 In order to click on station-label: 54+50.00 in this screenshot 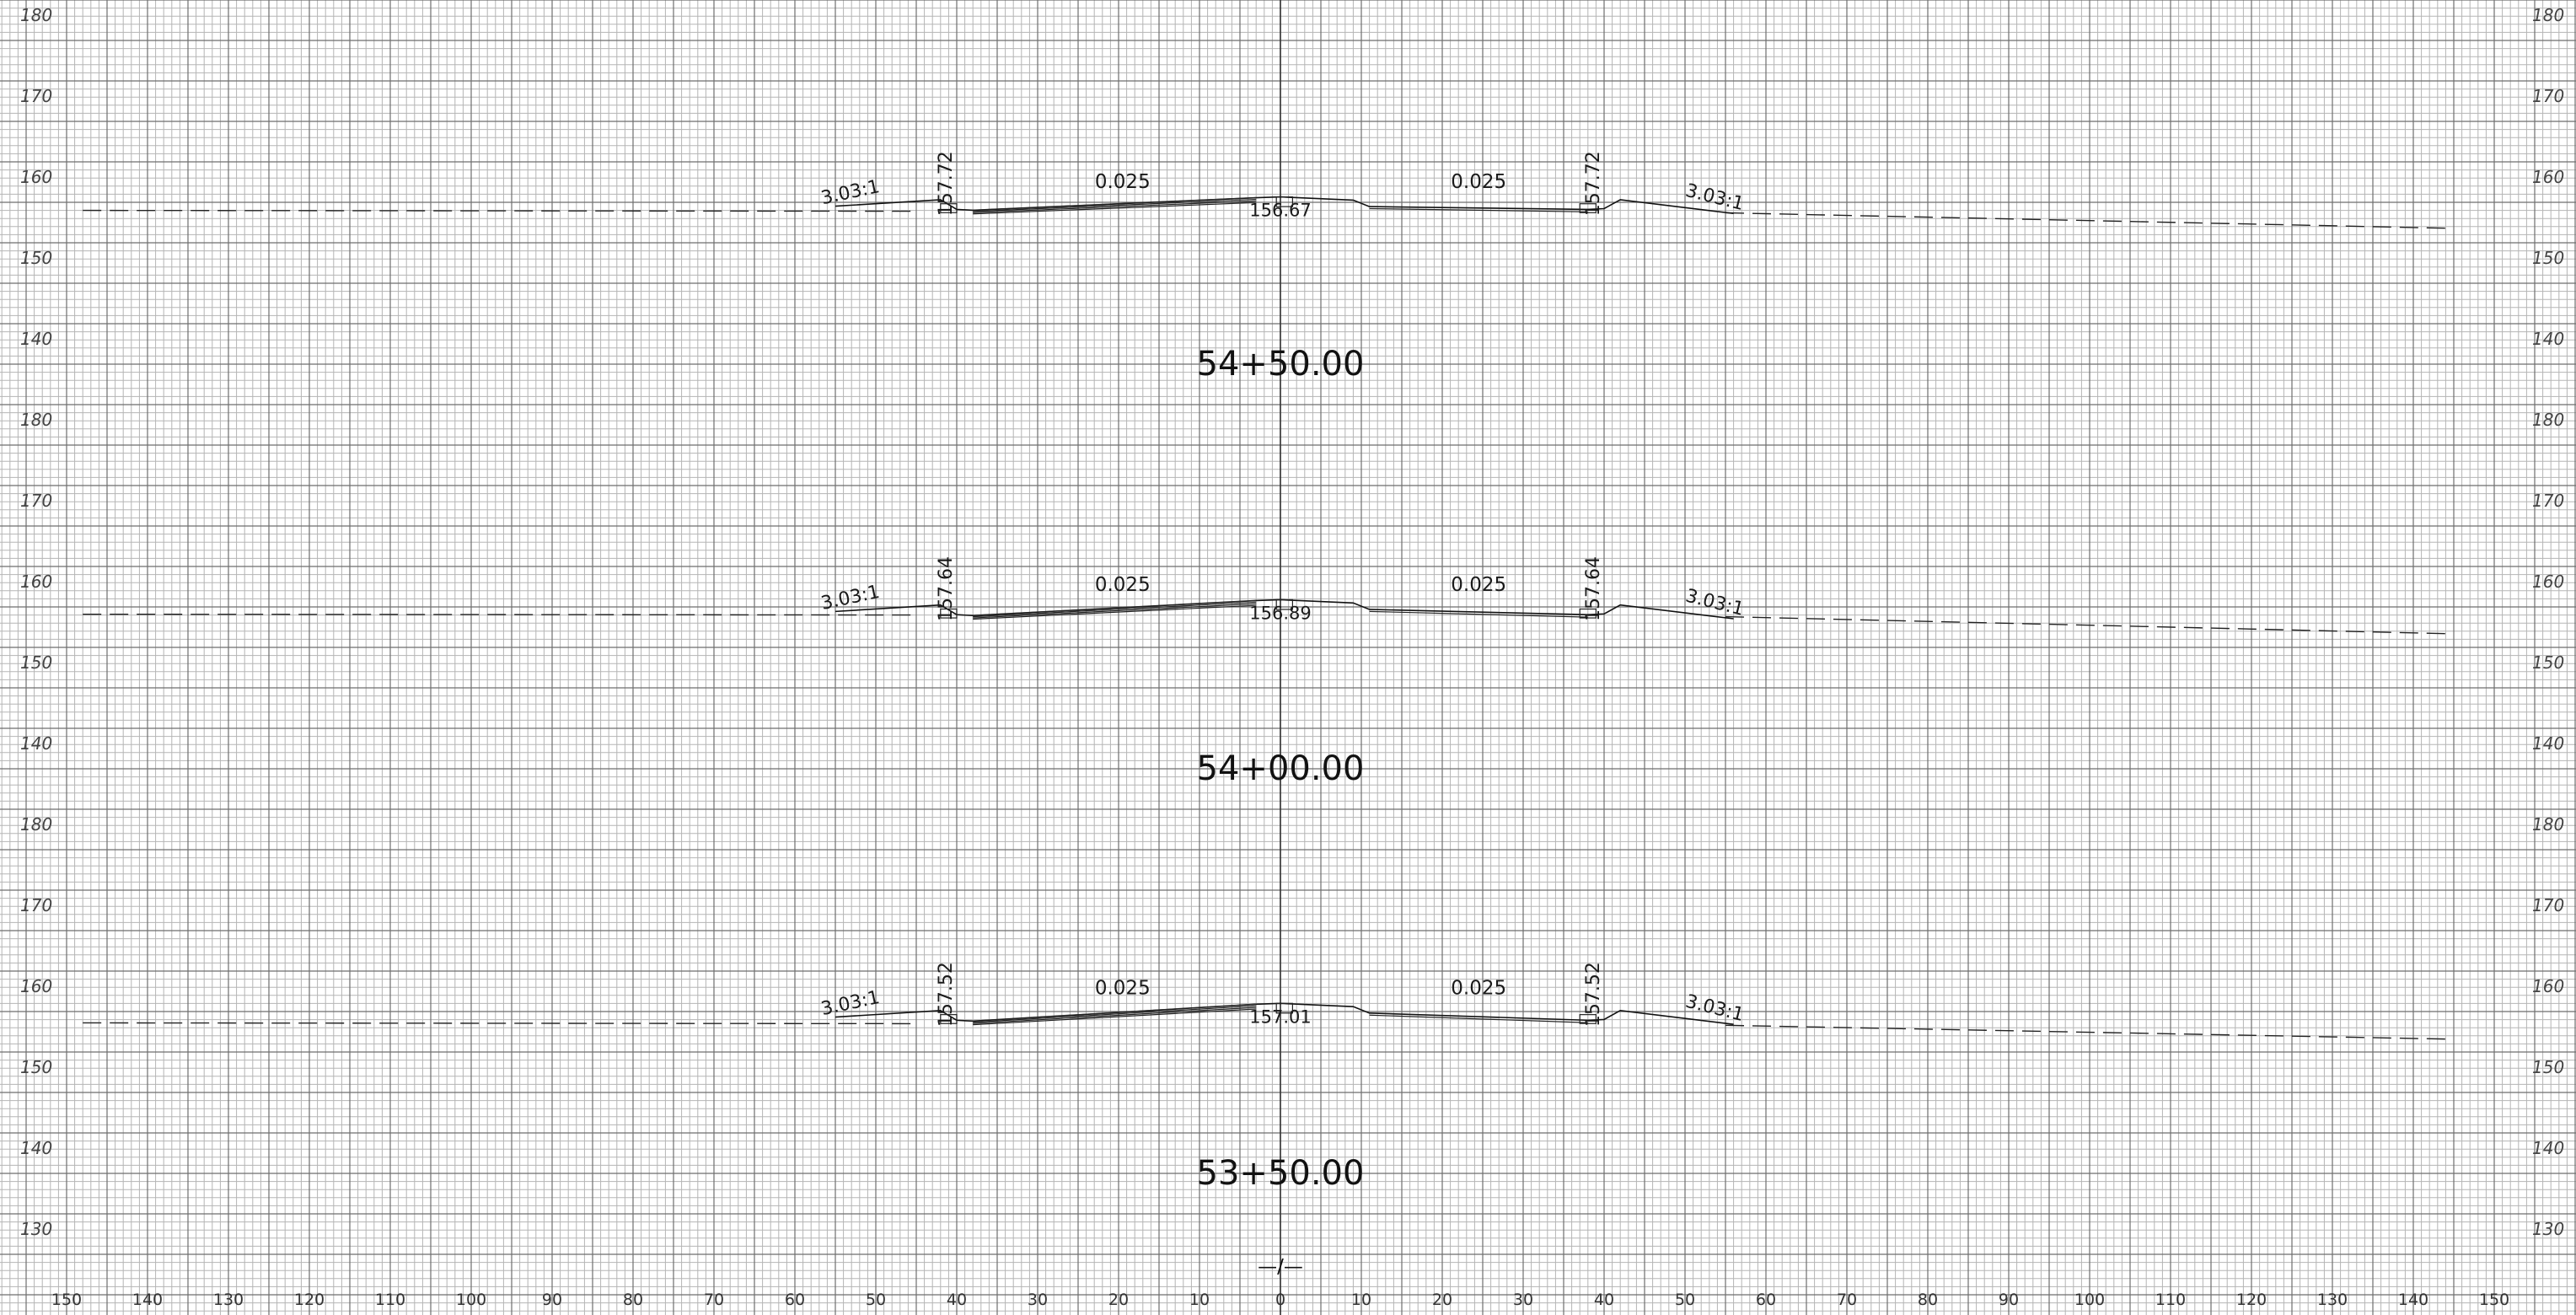, I will do `click(1281, 364)`.